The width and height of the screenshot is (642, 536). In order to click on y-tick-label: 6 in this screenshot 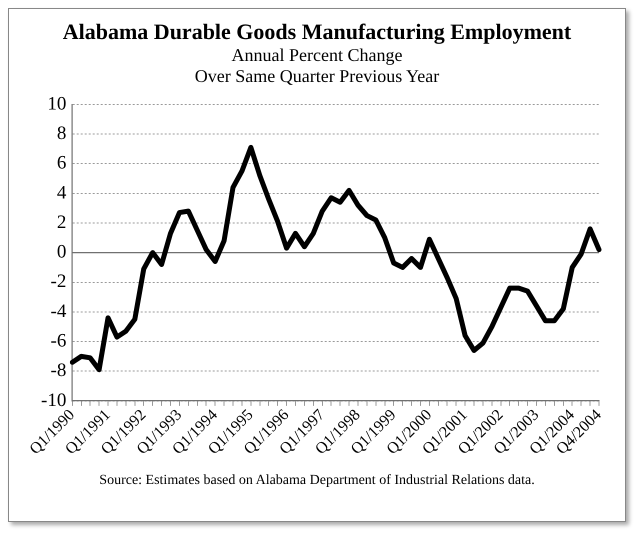, I will do `click(61, 163)`.